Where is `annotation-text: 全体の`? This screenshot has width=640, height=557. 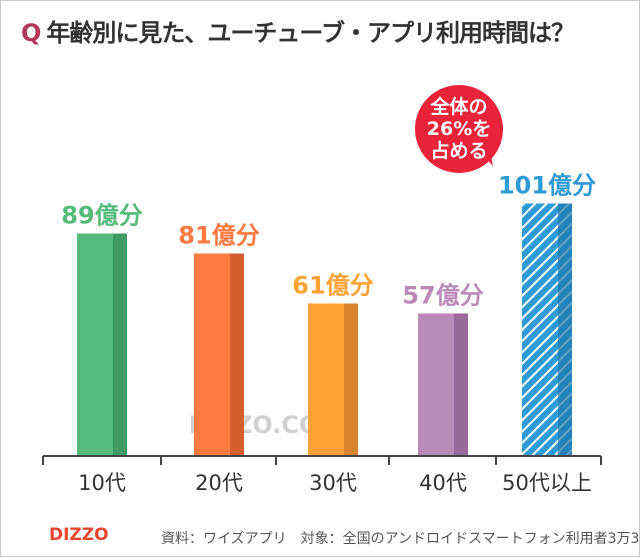 annotation-text: 全体の is located at coordinates (458, 106).